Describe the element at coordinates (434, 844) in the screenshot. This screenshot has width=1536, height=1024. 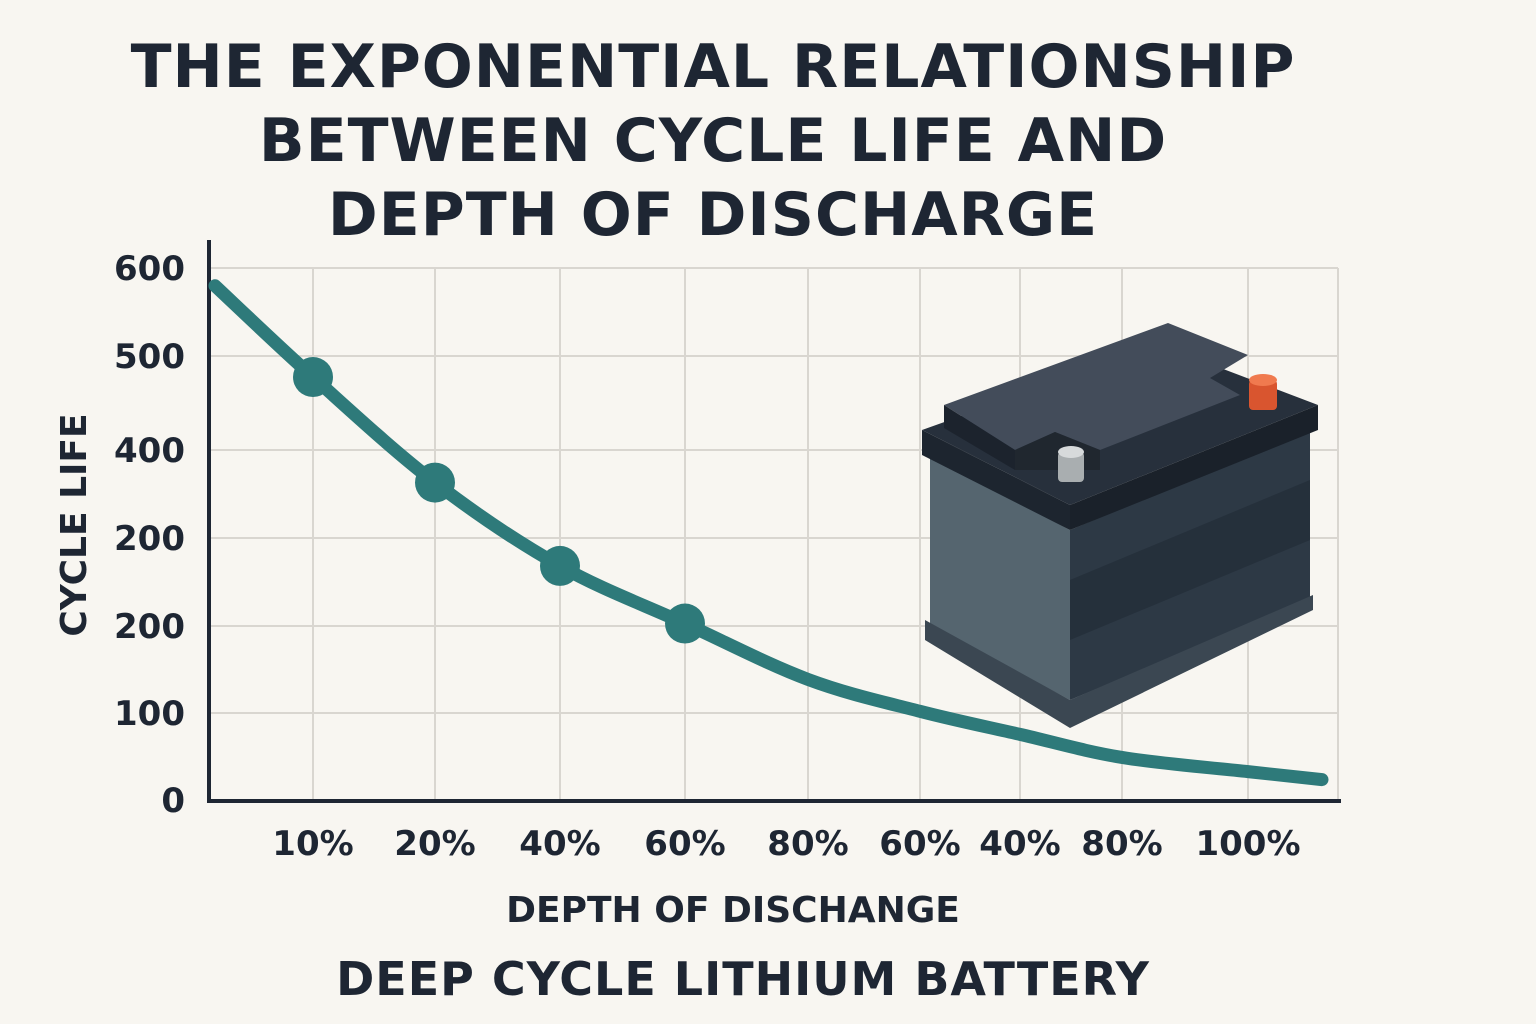
I see `x-tick-label: 20%` at that location.